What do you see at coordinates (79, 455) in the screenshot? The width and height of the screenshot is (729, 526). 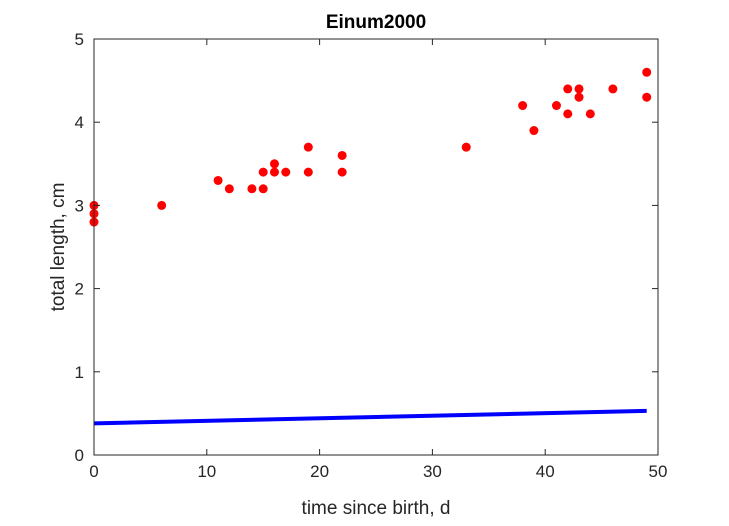 I see `y-tick-label: 0` at bounding box center [79, 455].